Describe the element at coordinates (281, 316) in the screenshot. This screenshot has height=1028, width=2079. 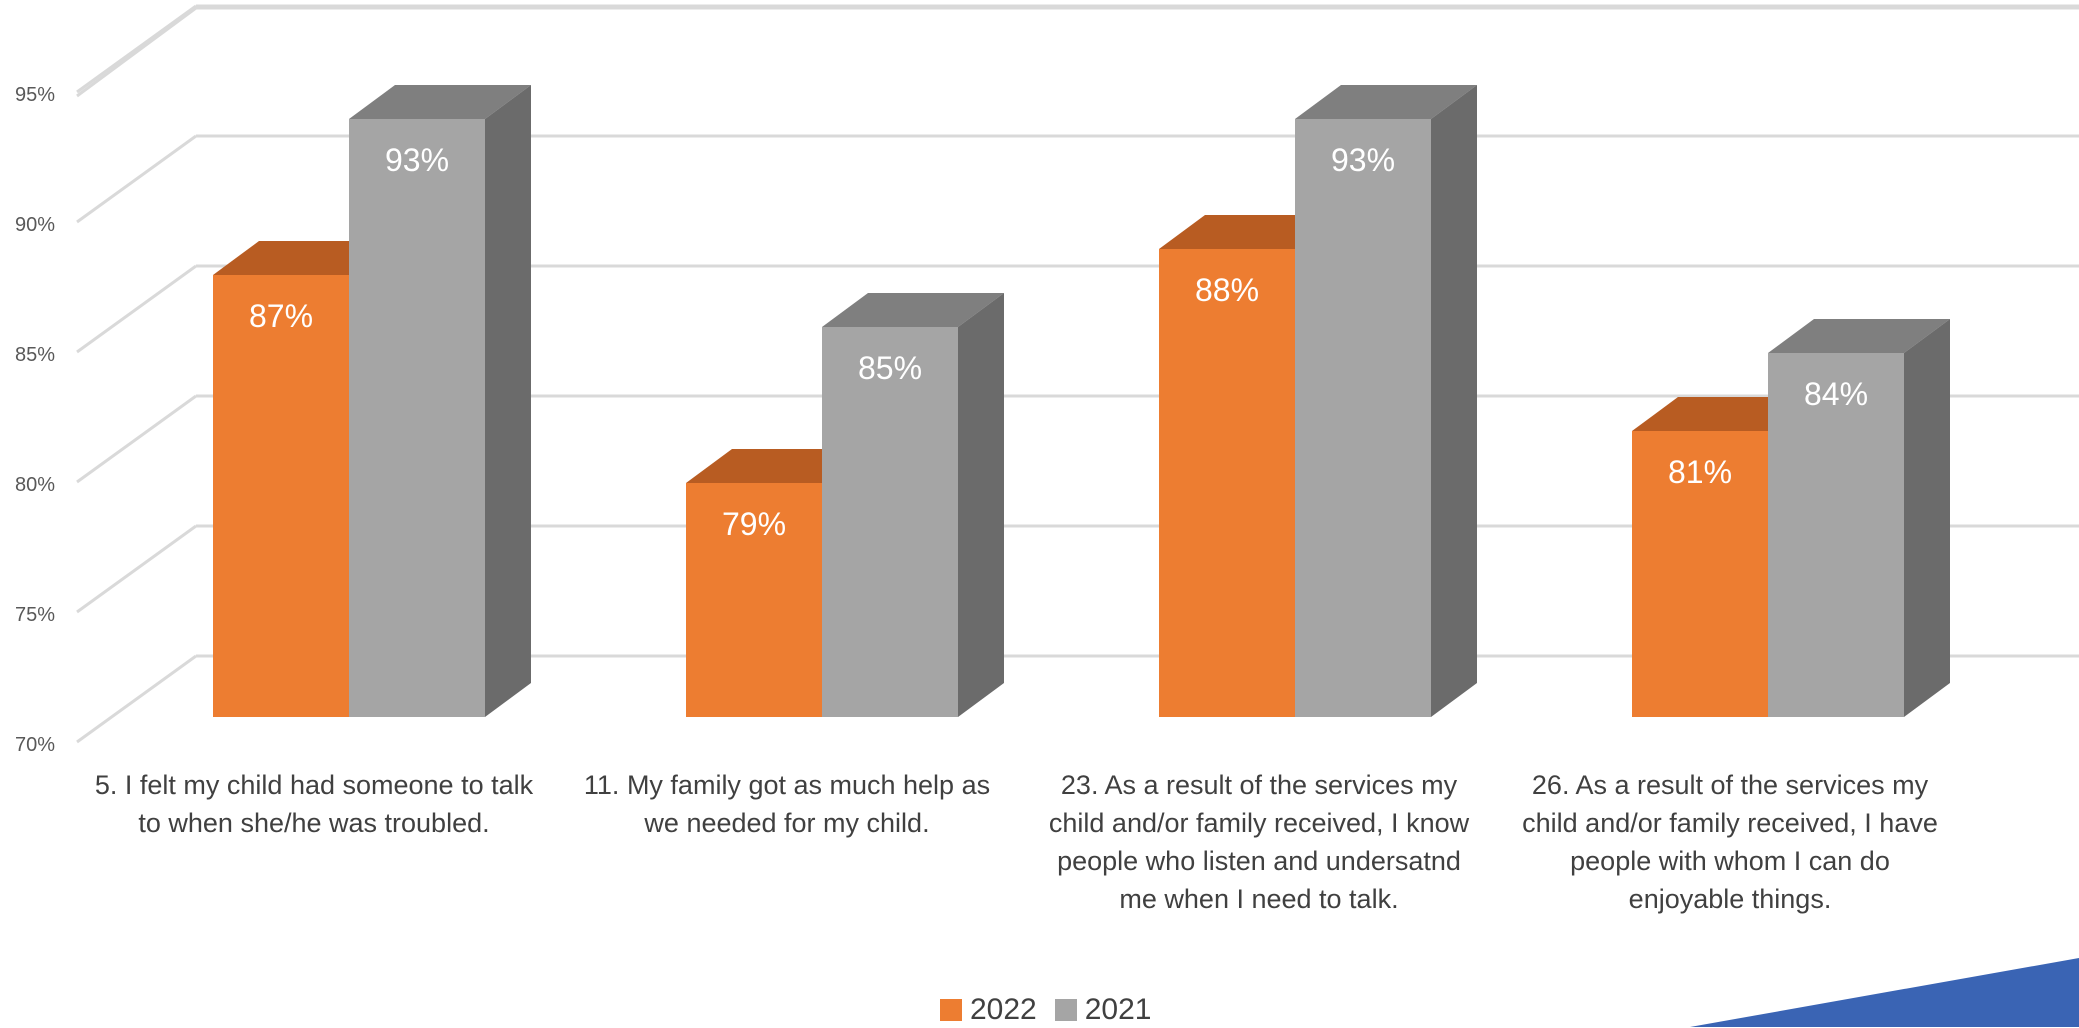
I see `data-label-2022-1: 87%` at that location.